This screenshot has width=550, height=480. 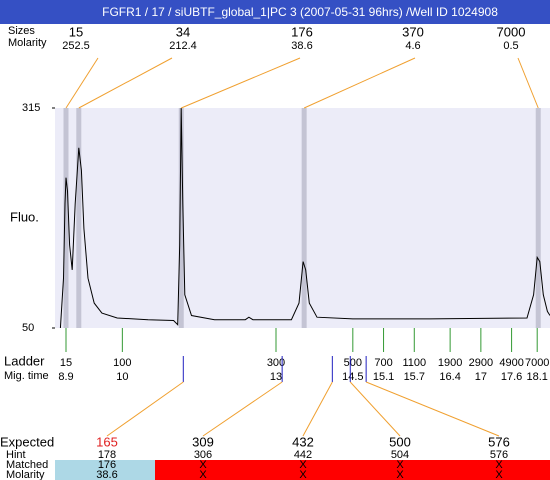 I want to click on ladder-size: 15, so click(x=66, y=363).